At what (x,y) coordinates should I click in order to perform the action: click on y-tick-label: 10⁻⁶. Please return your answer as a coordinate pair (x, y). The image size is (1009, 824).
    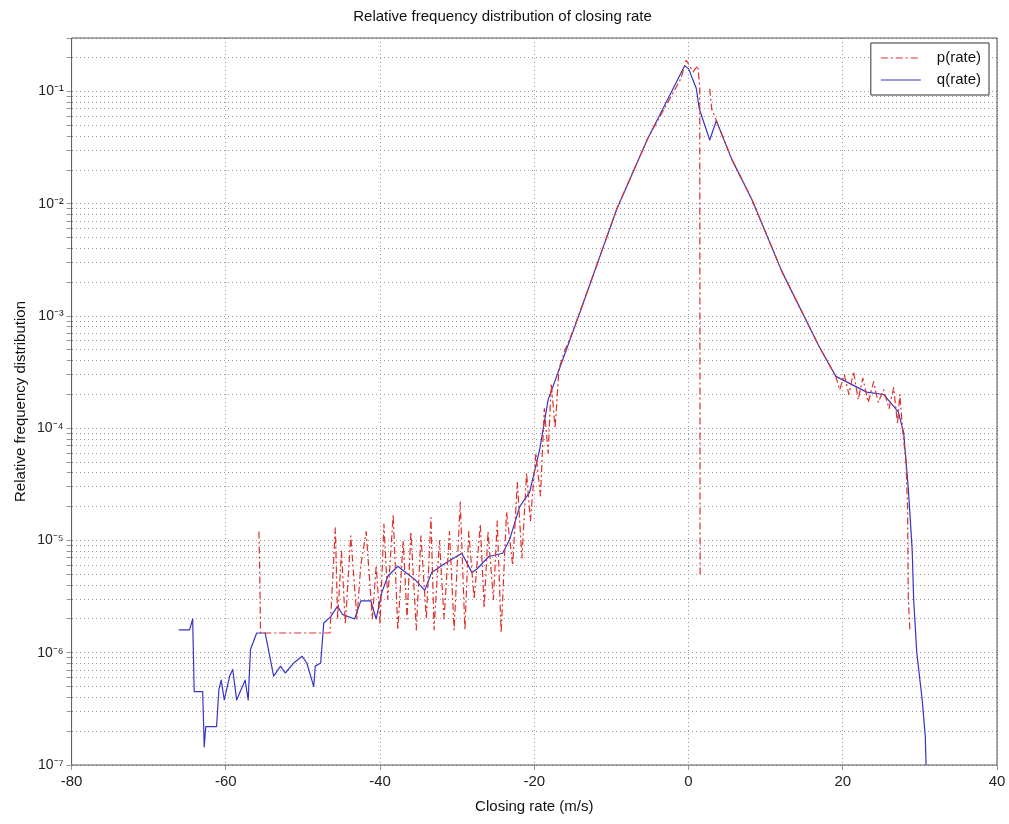
    Looking at the image, I should click on (50, 651).